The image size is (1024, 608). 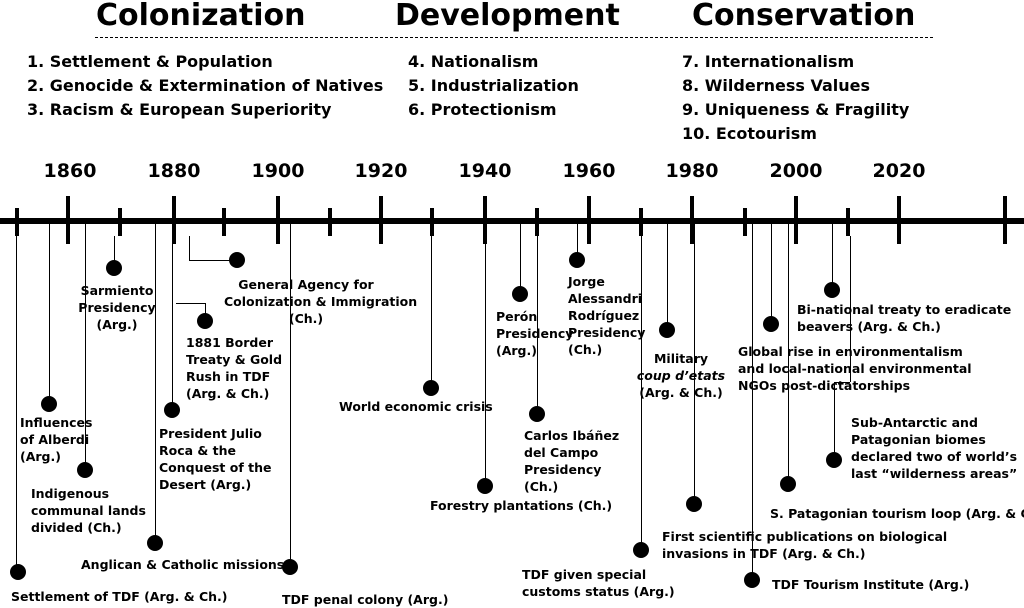 I want to click on event-label-settlement-tdf: Settlement of TDF (Arg. & Ch.), so click(x=119, y=596).